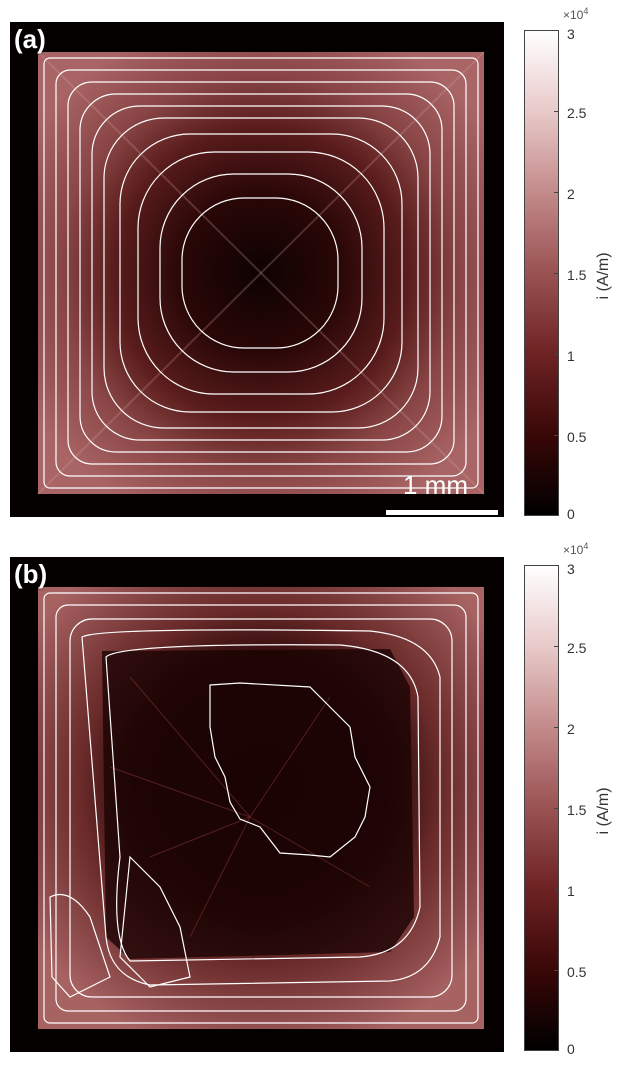 This screenshot has height=1069, width=628. Describe the element at coordinates (435, 485) in the screenshot. I see `scale-bar-label: 1 mm` at that location.